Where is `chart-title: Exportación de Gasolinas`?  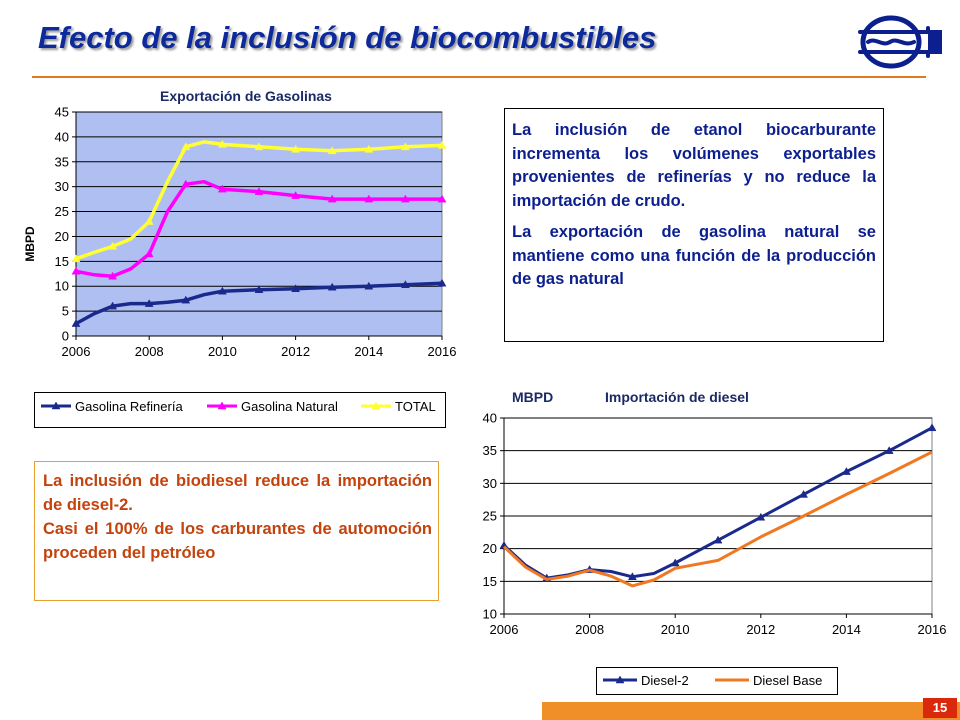
chart-title: Exportación de Gasolinas is located at coordinates (246, 96).